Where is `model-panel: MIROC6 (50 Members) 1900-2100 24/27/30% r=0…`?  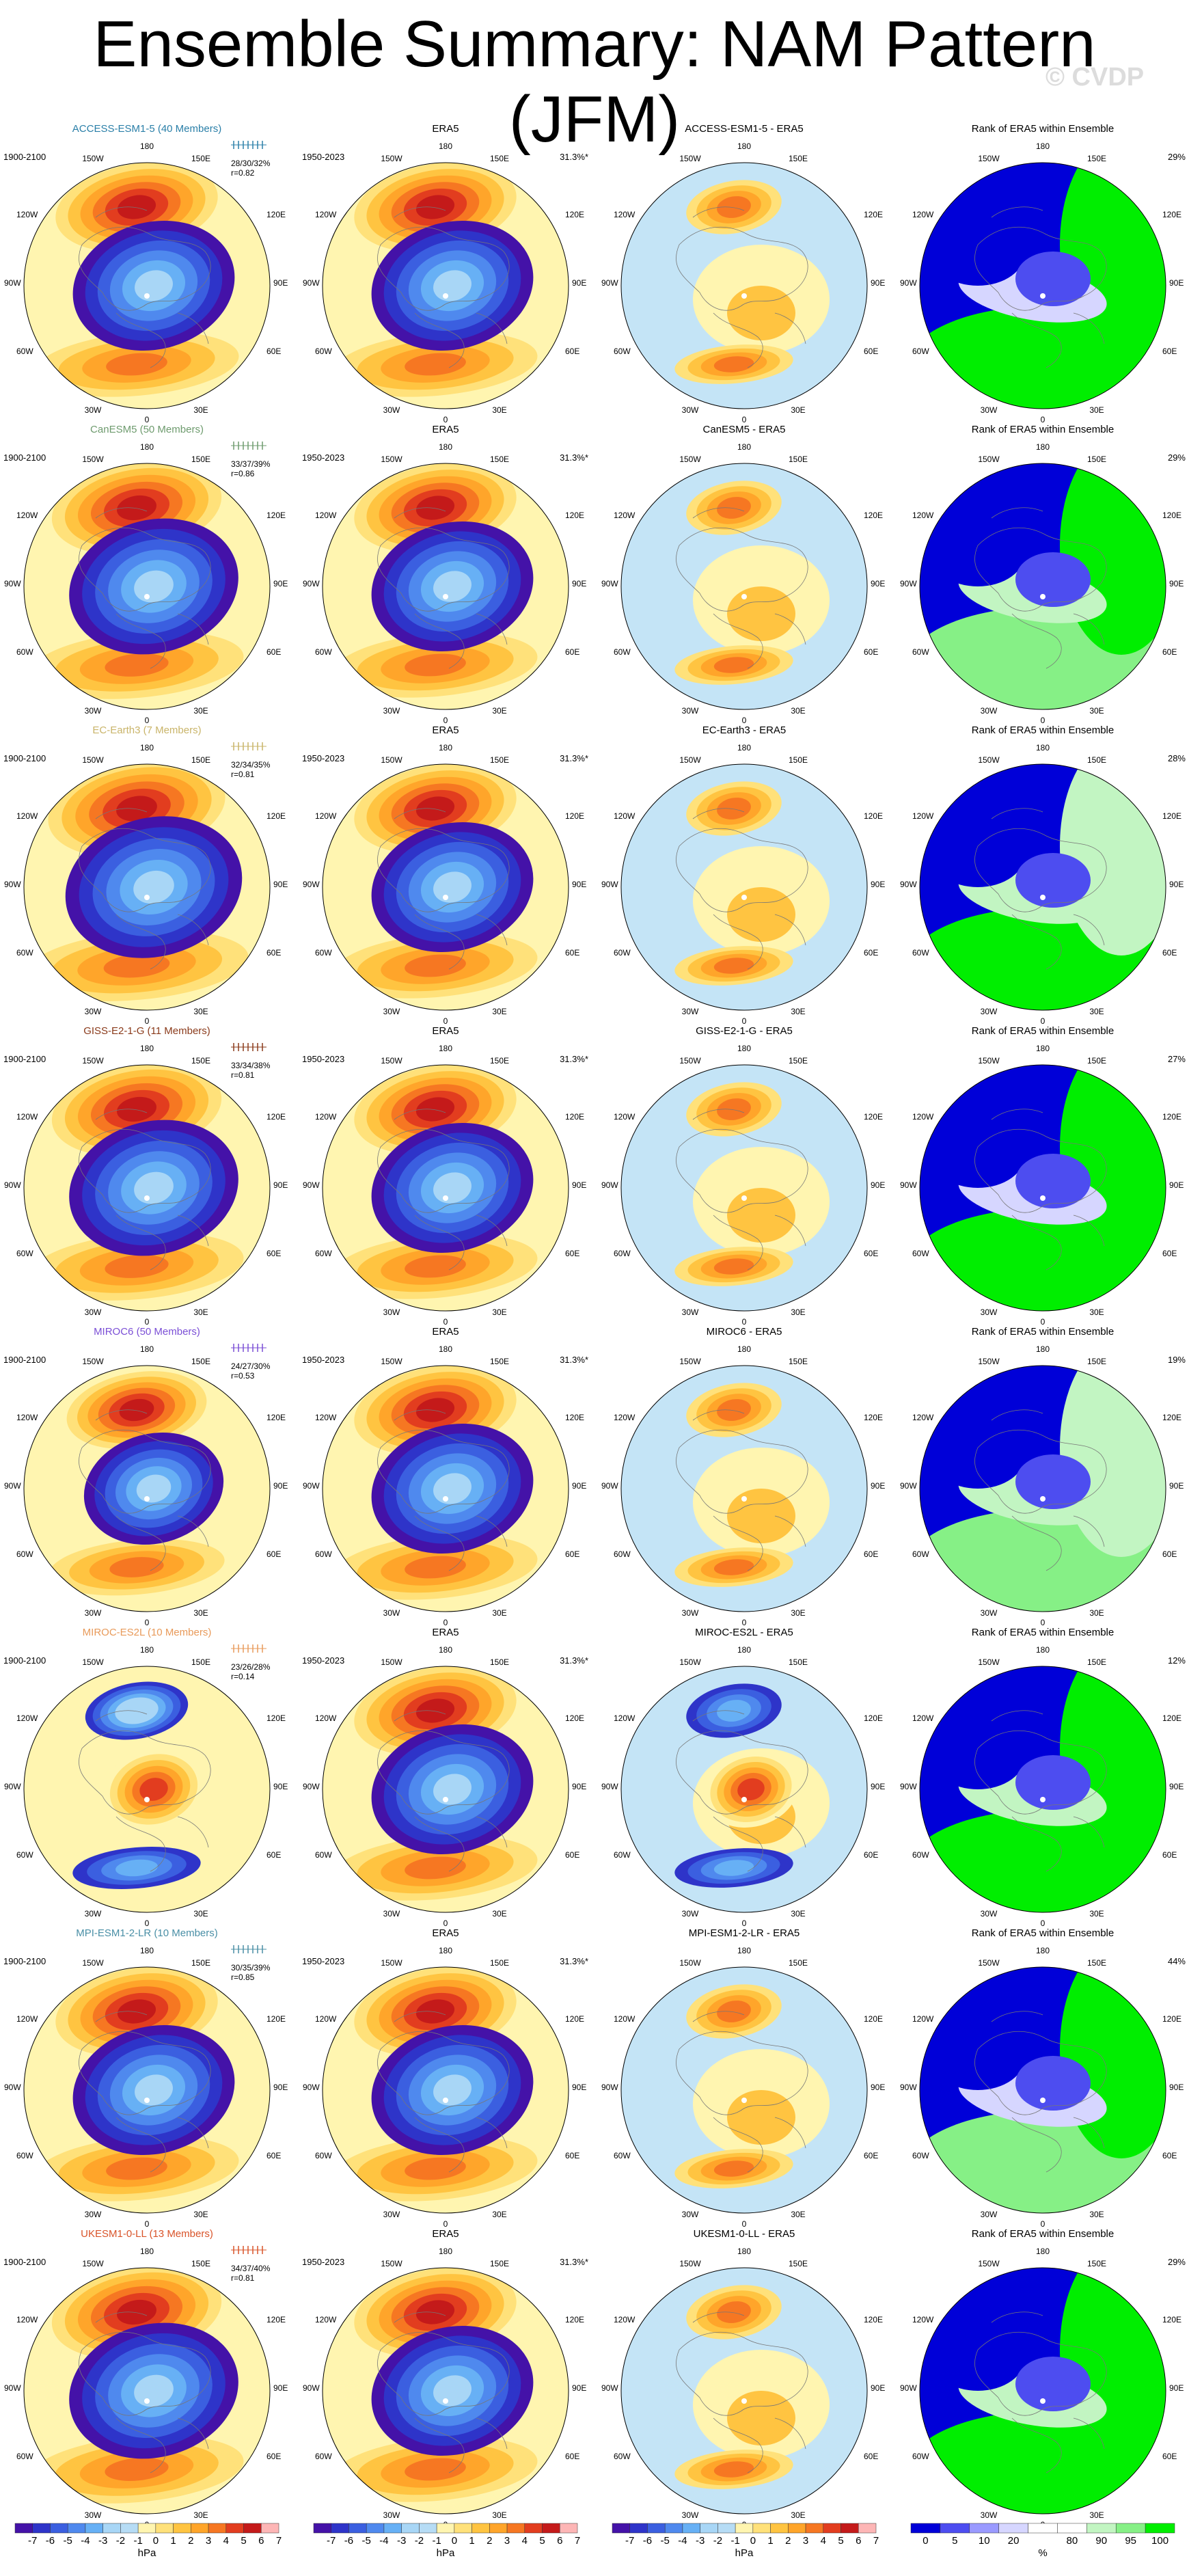
model-panel: MIROC6 (50 Members) 1900-2100 24/27/30% r=0… is located at coordinates (147, 1476).